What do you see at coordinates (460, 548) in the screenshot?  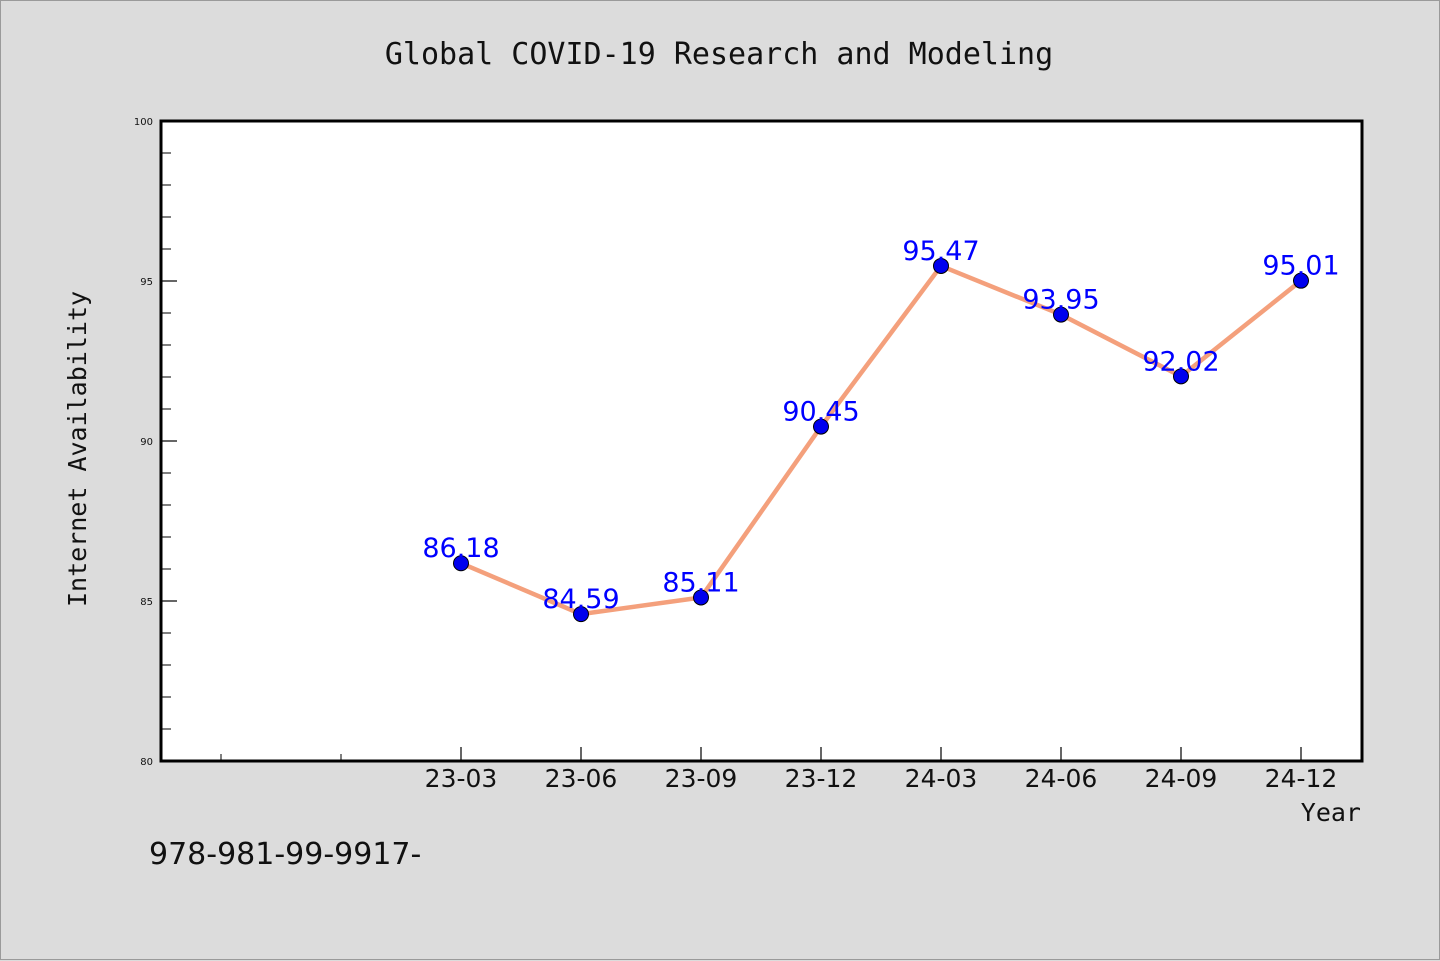 I see `data-label: 86.18` at bounding box center [460, 548].